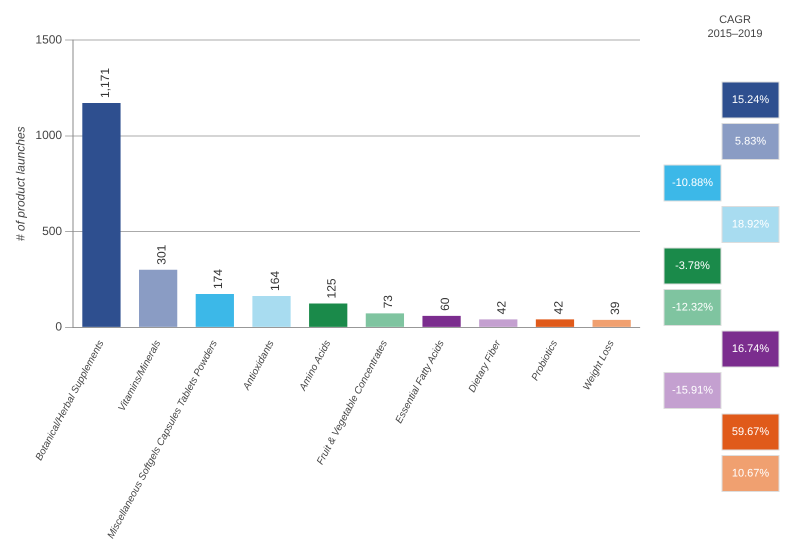 This screenshot has height=548, width=800. I want to click on data-label: -10.88%, so click(693, 183).